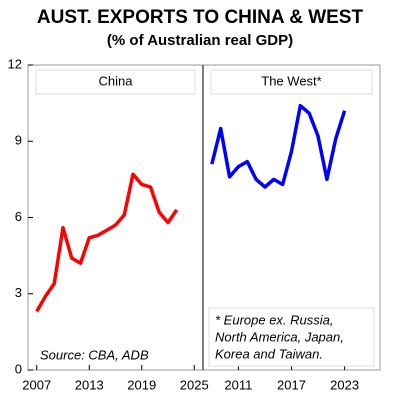  I want to click on x-tick-label: 2013, so click(89, 384).